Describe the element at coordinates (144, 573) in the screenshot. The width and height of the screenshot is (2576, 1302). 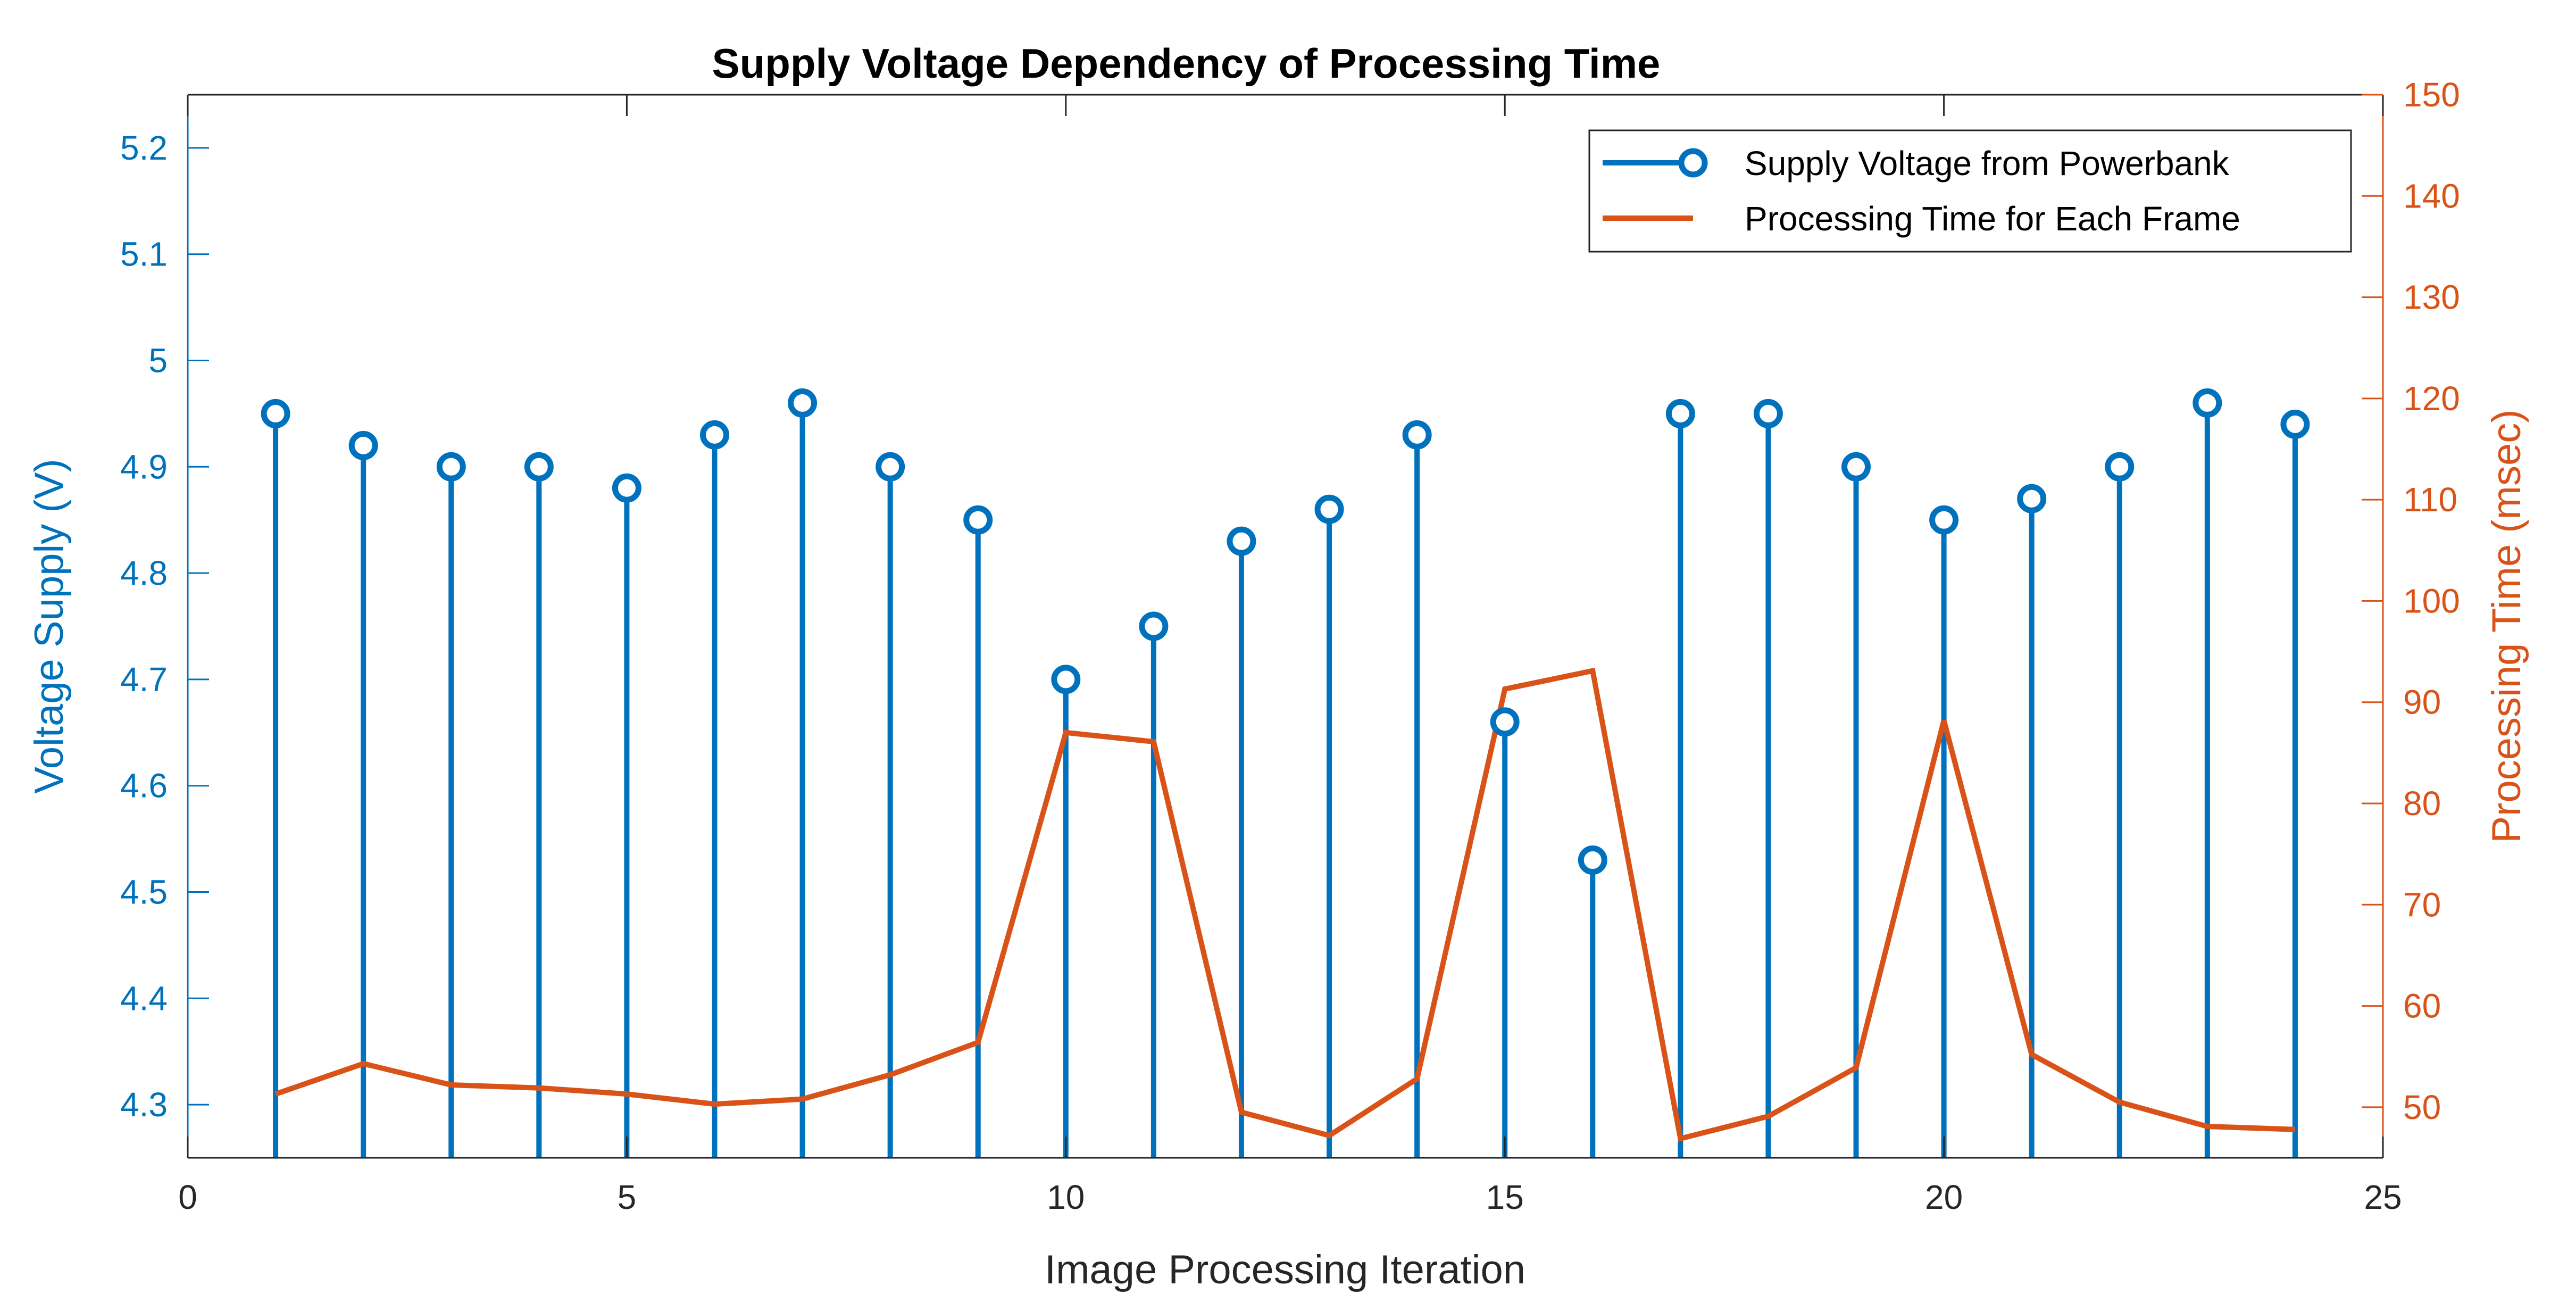
I see `left-y-tick-label: 4.8` at that location.